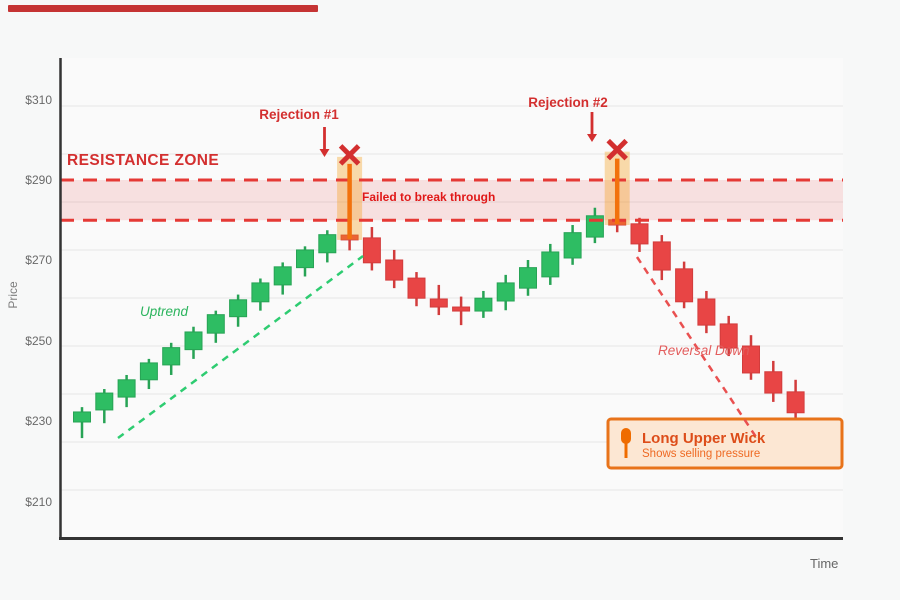 The image size is (900, 600). Describe the element at coordinates (13, 295) in the screenshot. I see `y-axis-title: Price` at that location.